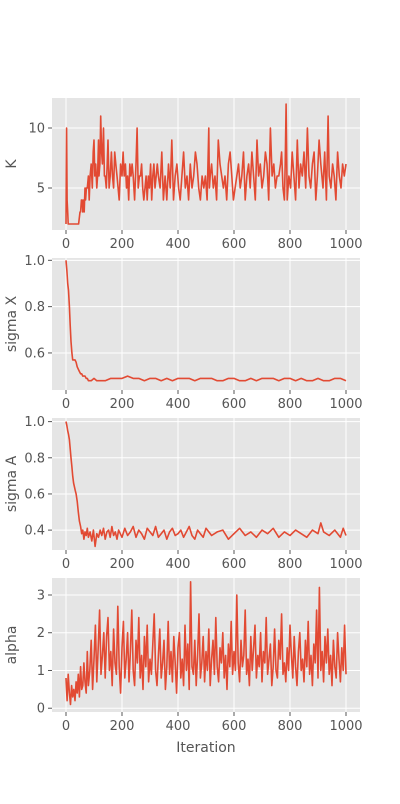 This screenshot has height=804, width=400. Describe the element at coordinates (66, 404) in the screenshot. I see `panel-2-x-tick-label-0: 0` at that location.